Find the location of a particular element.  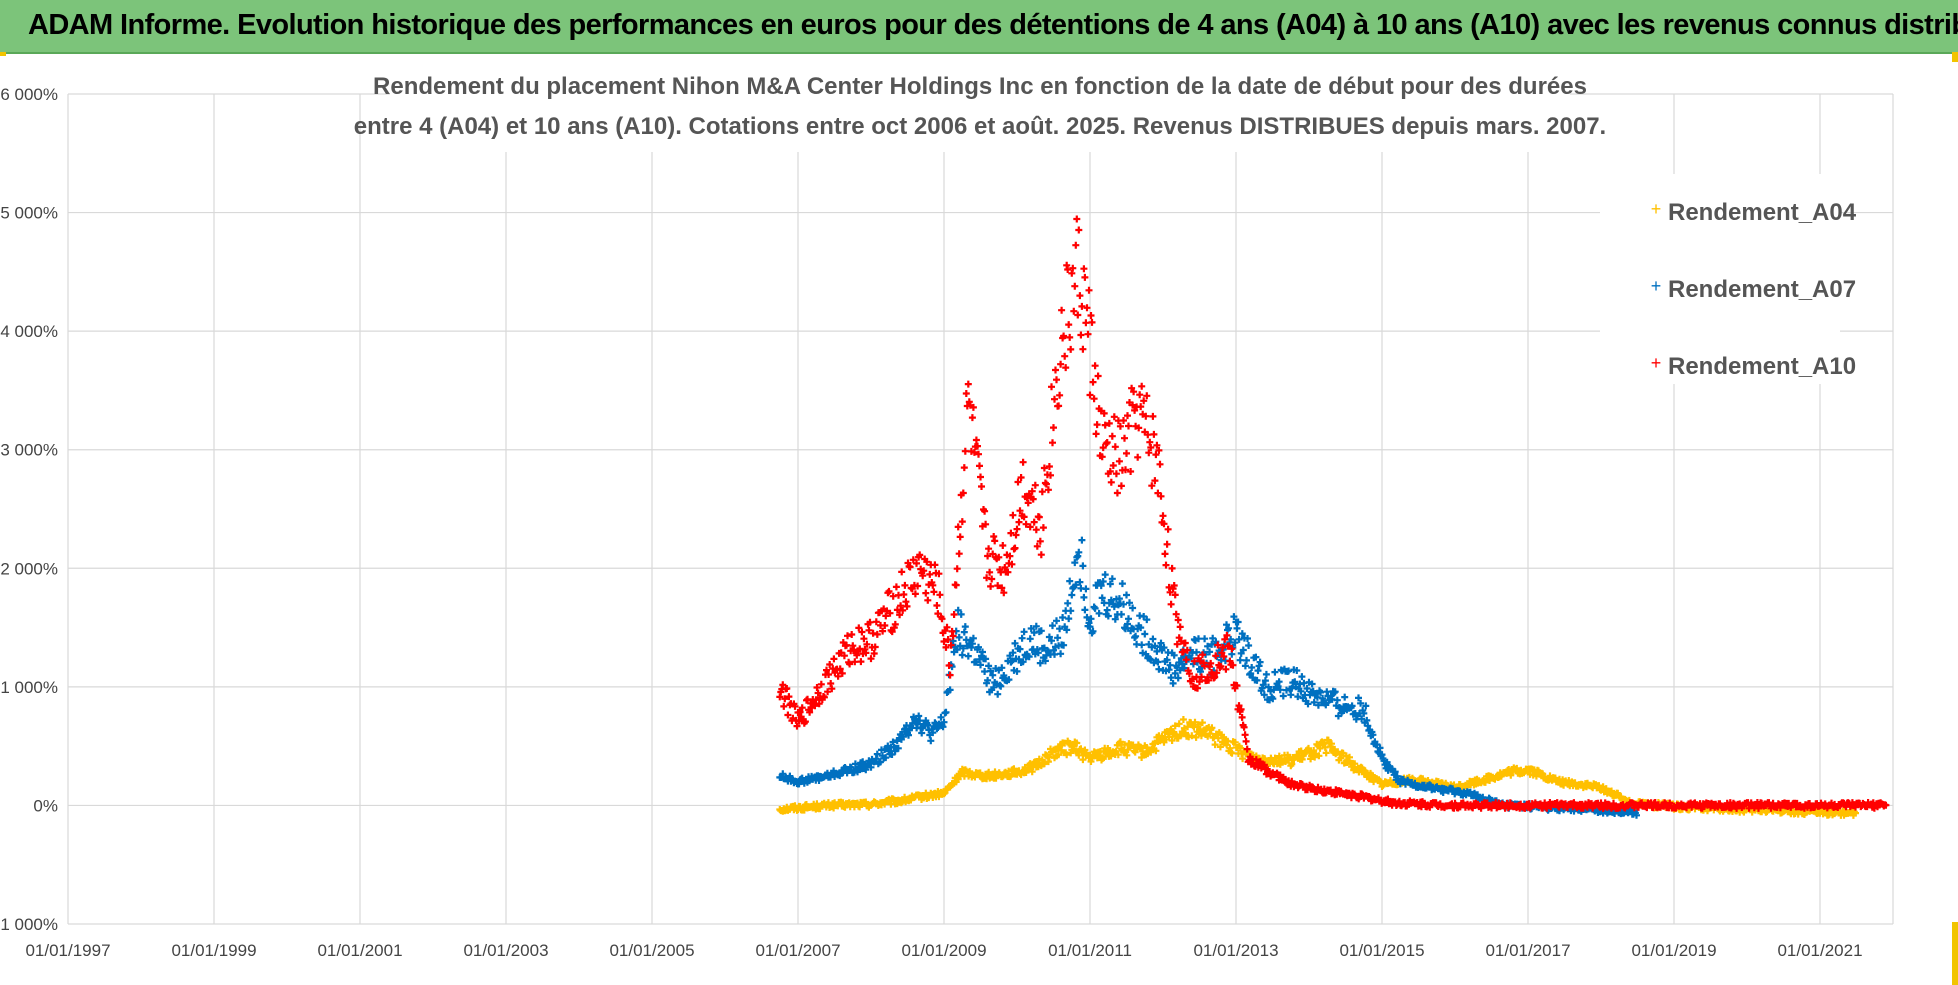

legend-background is located at coordinates (1720, 279).